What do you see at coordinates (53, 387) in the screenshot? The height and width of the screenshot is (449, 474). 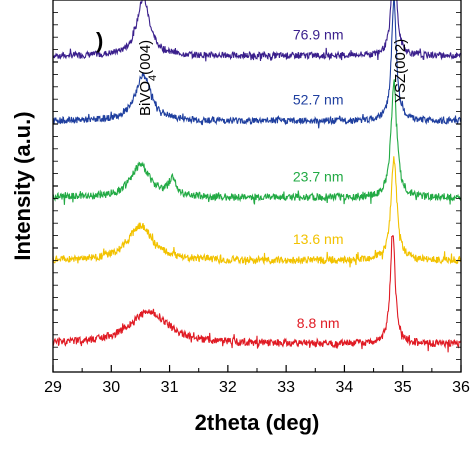 I see `x-tick-label: 29` at bounding box center [53, 387].